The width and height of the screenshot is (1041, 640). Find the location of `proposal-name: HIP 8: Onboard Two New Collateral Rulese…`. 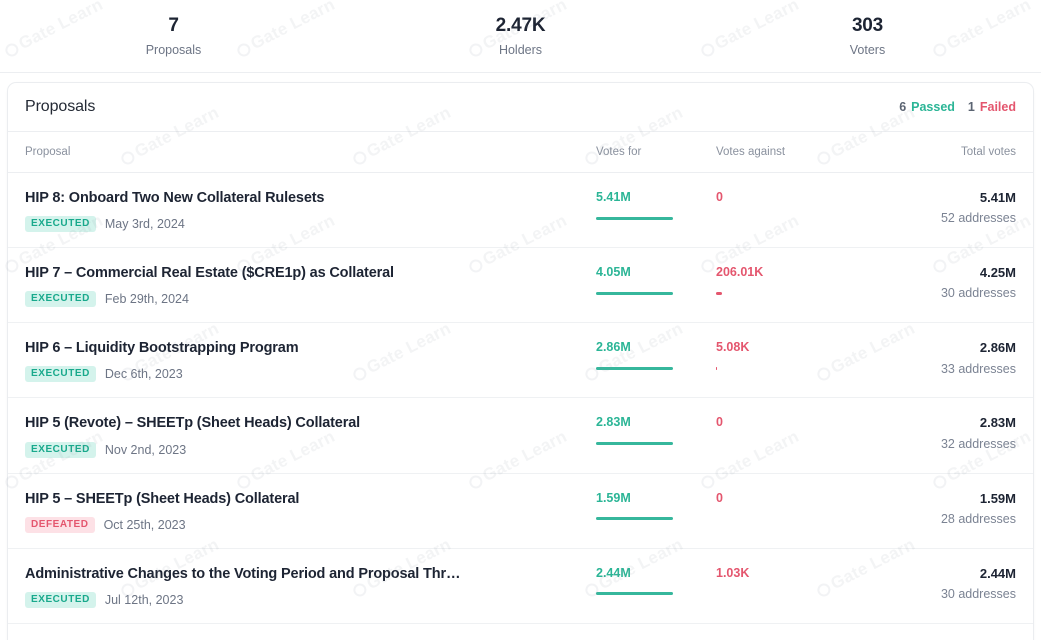

proposal-name: HIP 8: Onboard Two New Collateral Rulese… is located at coordinates (175, 198).